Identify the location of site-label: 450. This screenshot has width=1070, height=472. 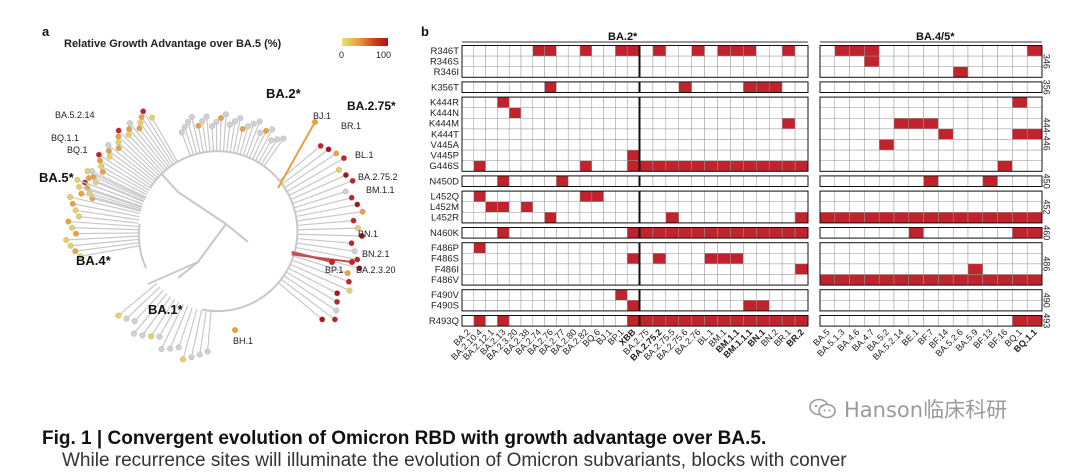
(1047, 181).